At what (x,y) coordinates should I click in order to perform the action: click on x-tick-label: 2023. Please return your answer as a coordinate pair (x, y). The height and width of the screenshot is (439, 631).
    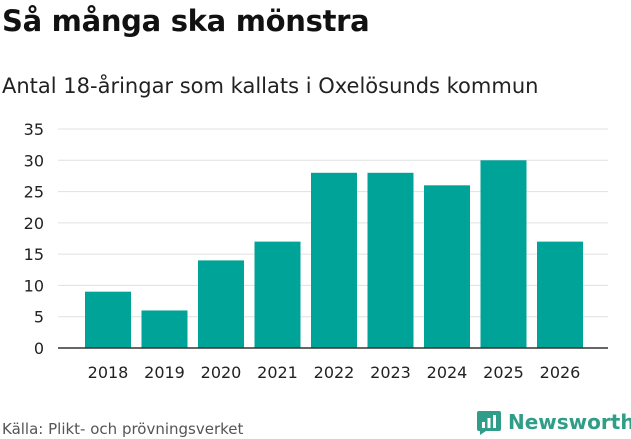
    Looking at the image, I should click on (390, 372).